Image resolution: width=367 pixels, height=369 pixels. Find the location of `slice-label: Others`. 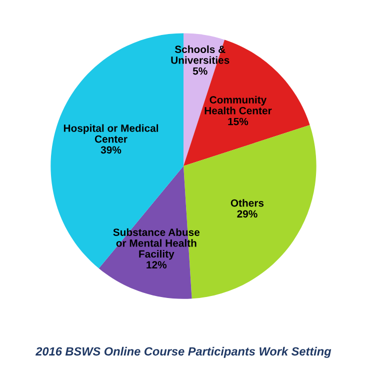

slice-label: Others is located at coordinates (247, 203).